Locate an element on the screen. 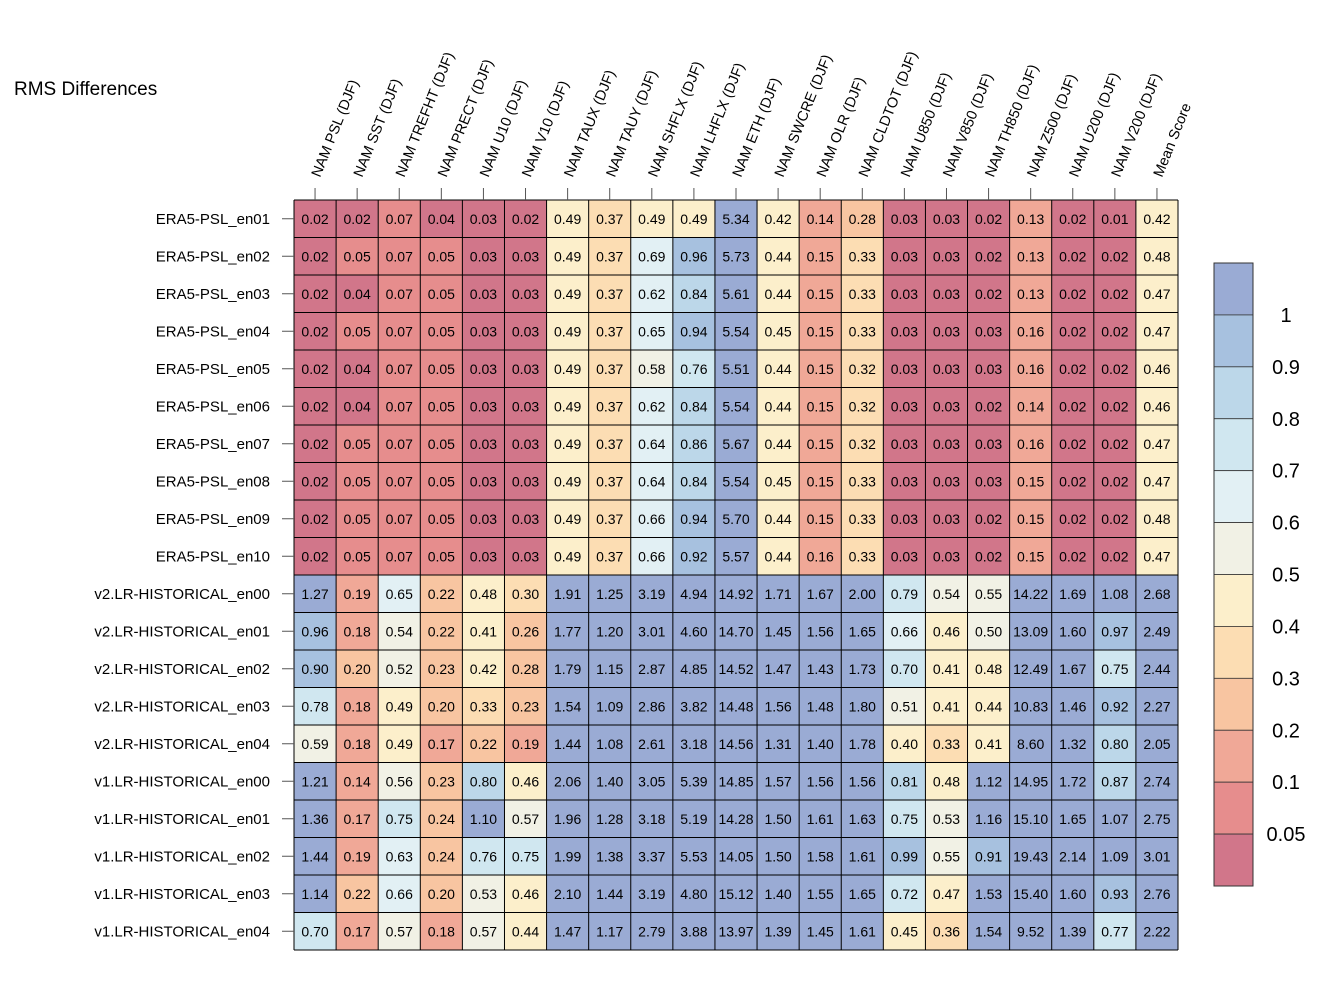  cell-value: 0.23 is located at coordinates (441, 781).